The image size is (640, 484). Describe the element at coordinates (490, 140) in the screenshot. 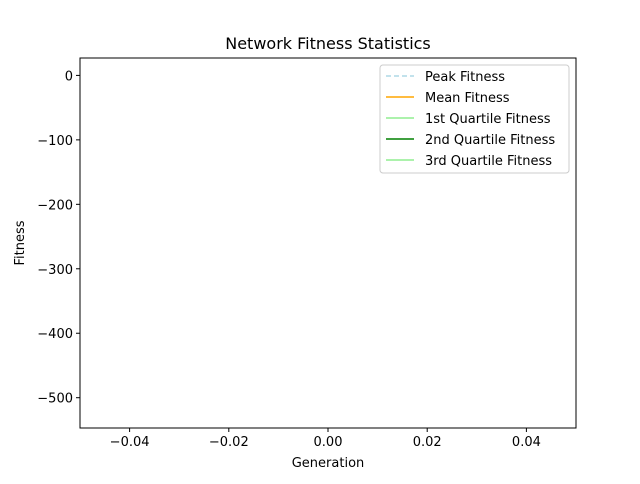

I see `legend-label: 2nd Quartile Fitness` at that location.